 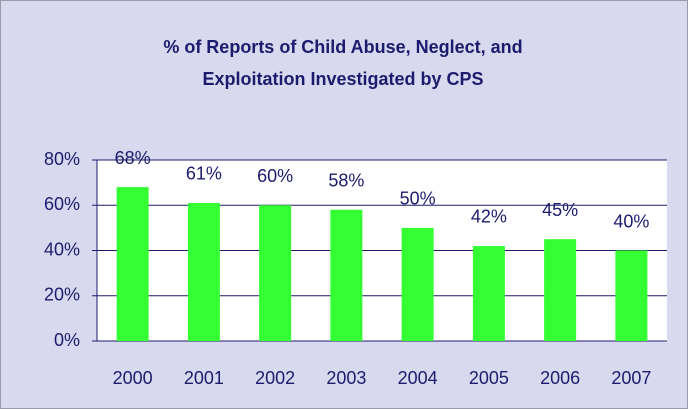 What do you see at coordinates (560, 210) in the screenshot?
I see `value-label: 45%` at bounding box center [560, 210].